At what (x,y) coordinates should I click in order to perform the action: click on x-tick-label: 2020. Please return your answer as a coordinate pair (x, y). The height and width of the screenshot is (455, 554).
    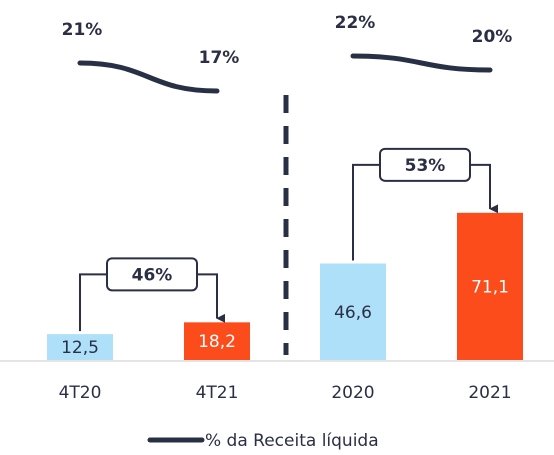
    Looking at the image, I should click on (352, 393).